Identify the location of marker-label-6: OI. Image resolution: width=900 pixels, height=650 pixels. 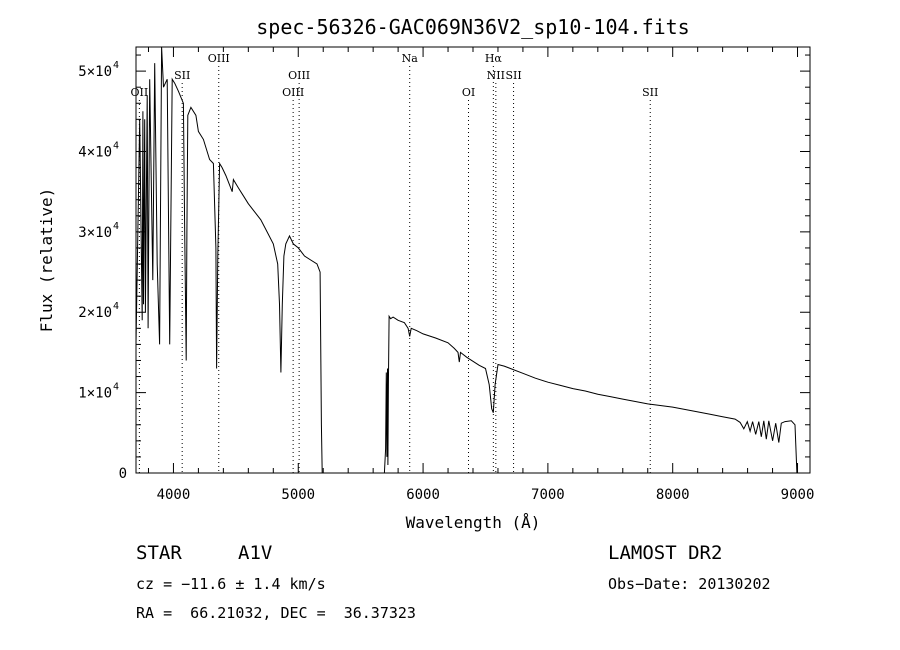
(468, 92).